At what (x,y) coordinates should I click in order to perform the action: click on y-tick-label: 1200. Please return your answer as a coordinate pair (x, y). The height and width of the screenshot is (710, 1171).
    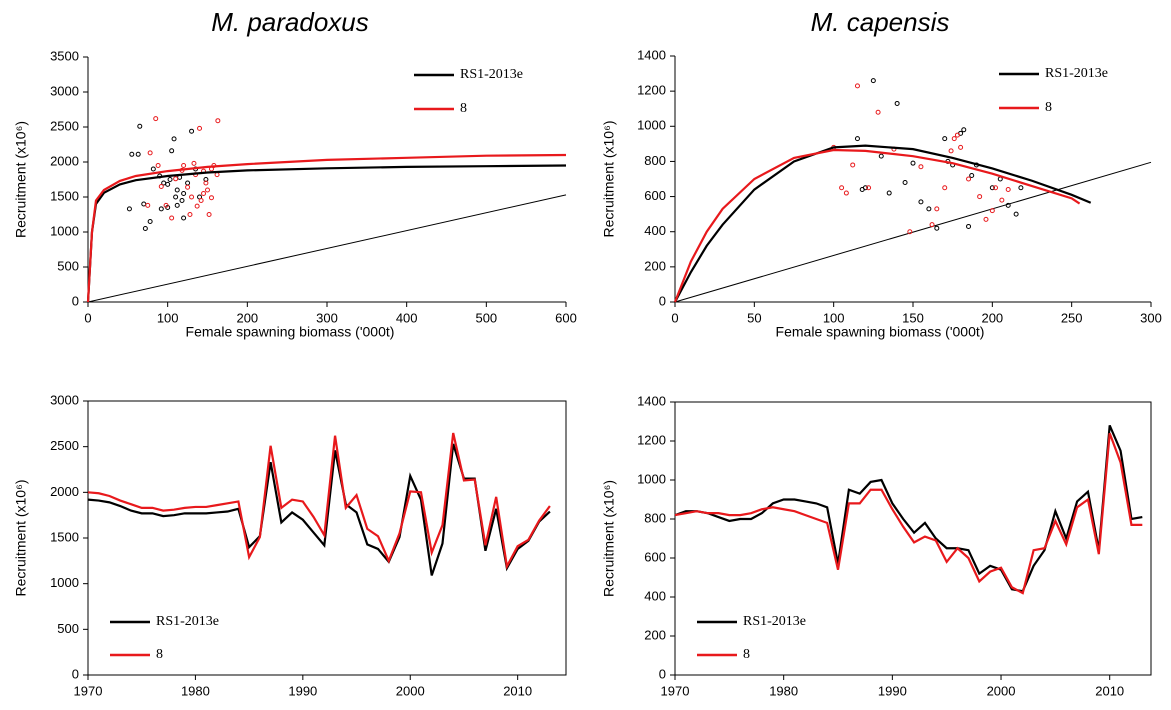
    Looking at the image, I should click on (651, 90).